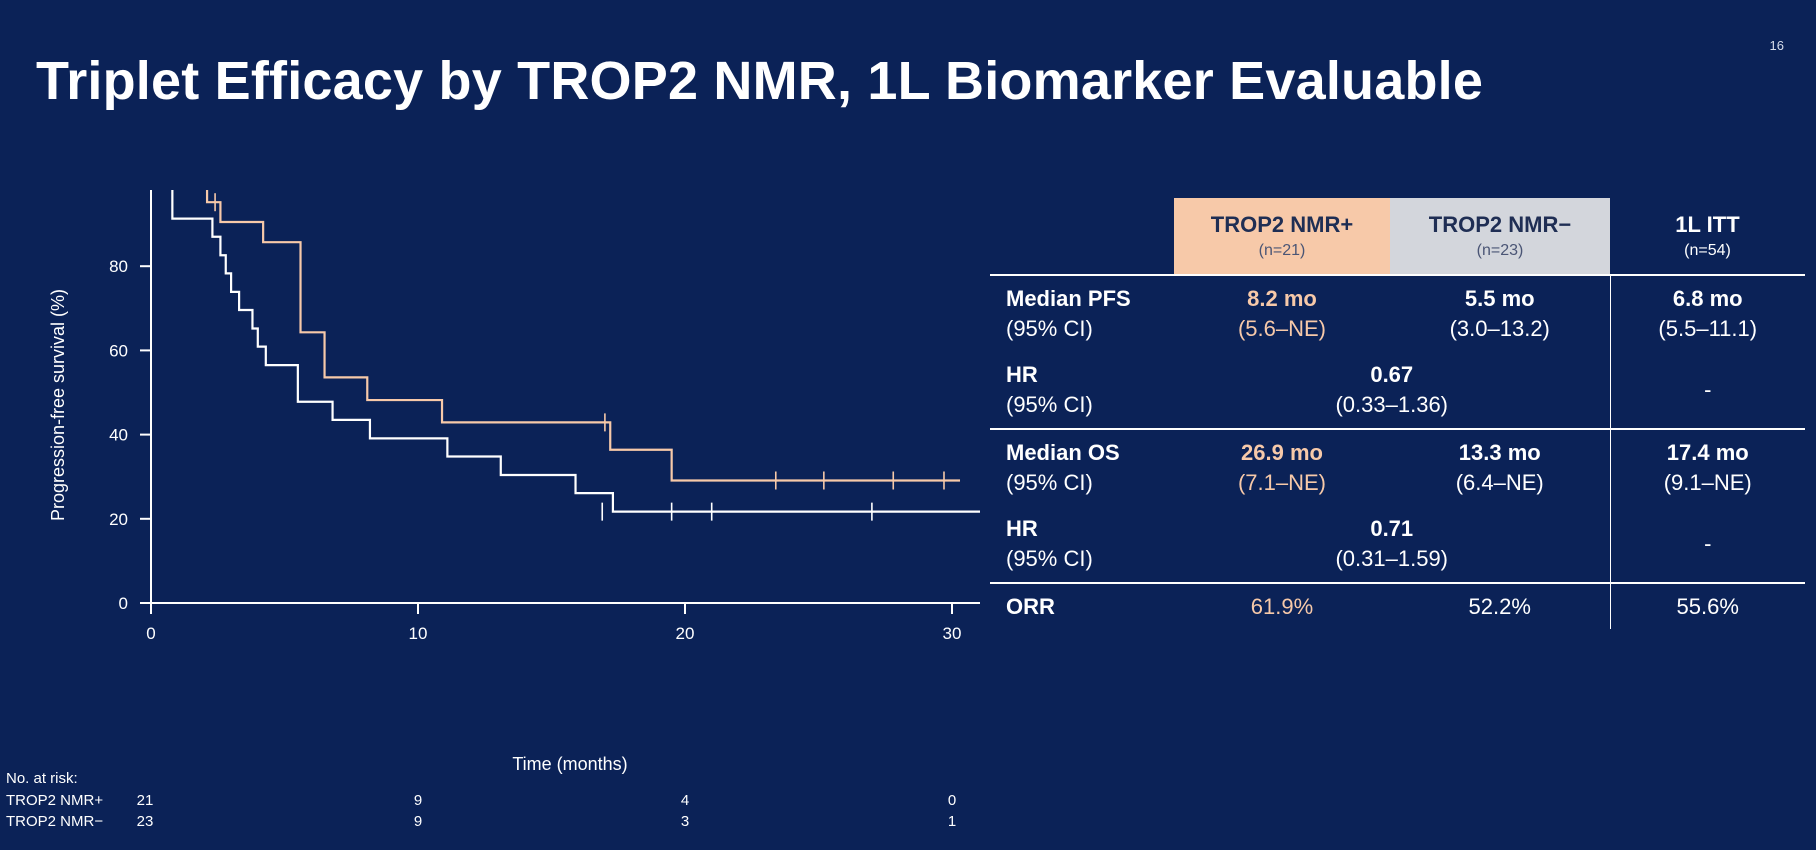  Describe the element at coordinates (685, 633) in the screenshot. I see `x-tick-label: 20` at that location.